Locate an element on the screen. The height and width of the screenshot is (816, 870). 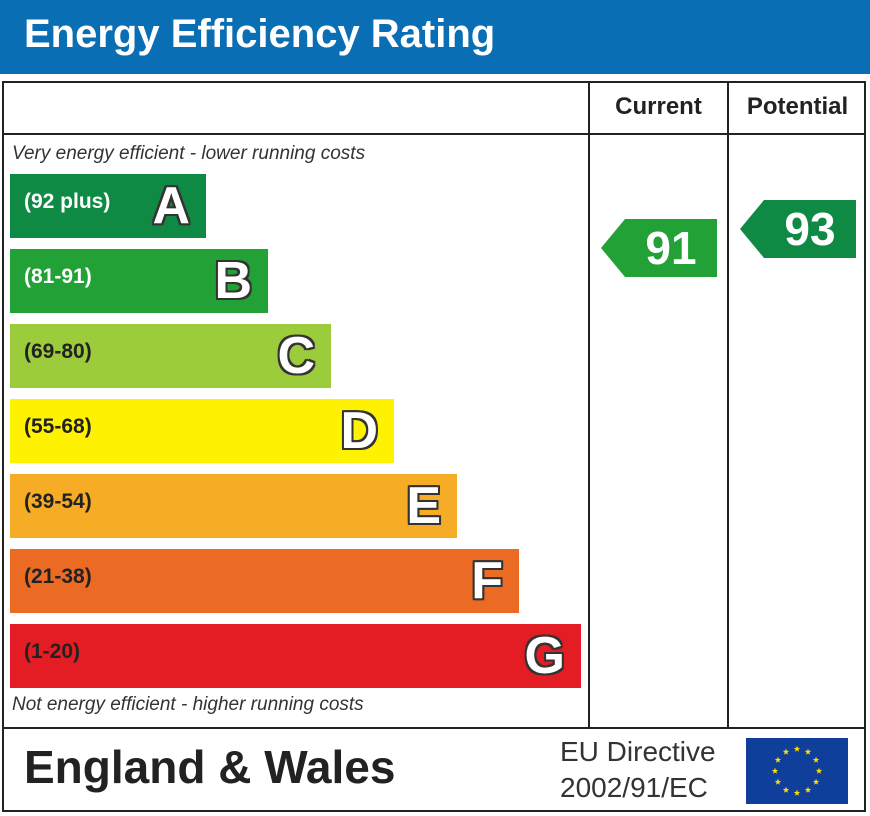
band-b: (81-91) B is located at coordinates (139, 281).